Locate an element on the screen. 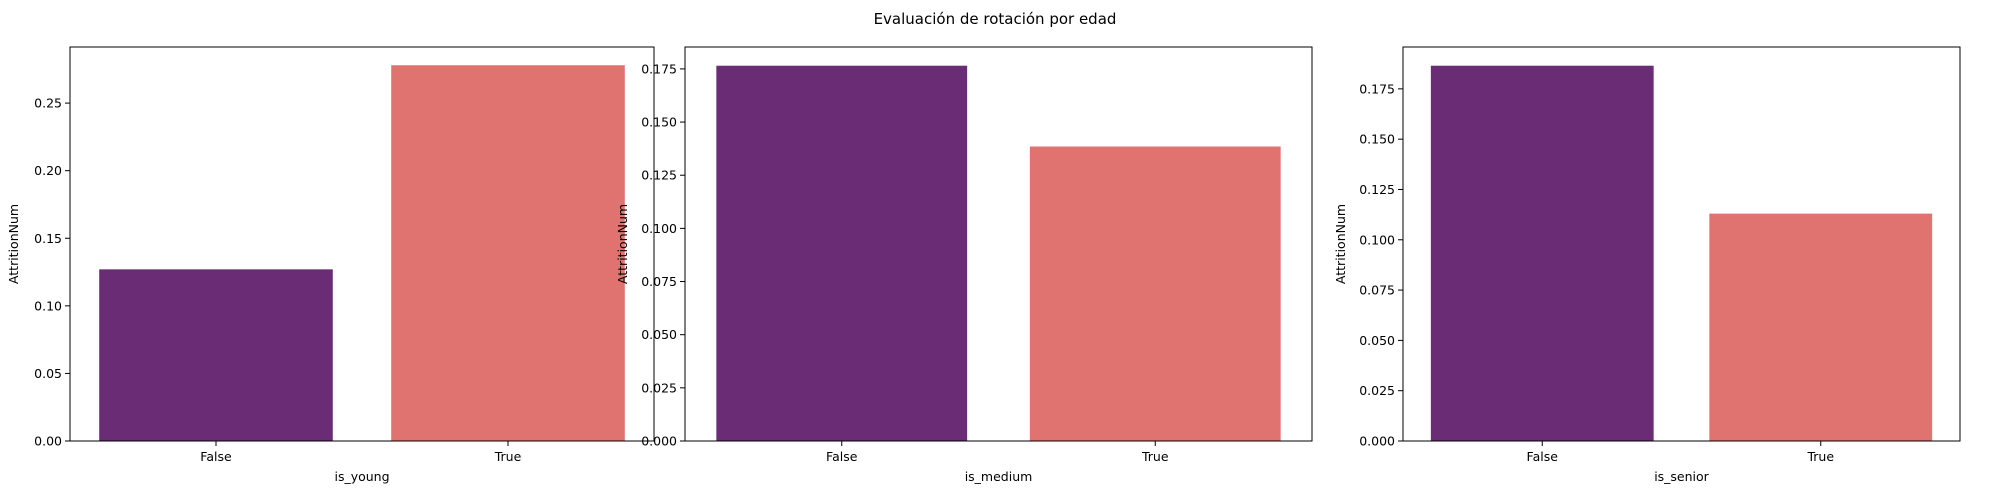 The height and width of the screenshot is (495, 1990). y-tick-label: 0.20 is located at coordinates (48, 170).